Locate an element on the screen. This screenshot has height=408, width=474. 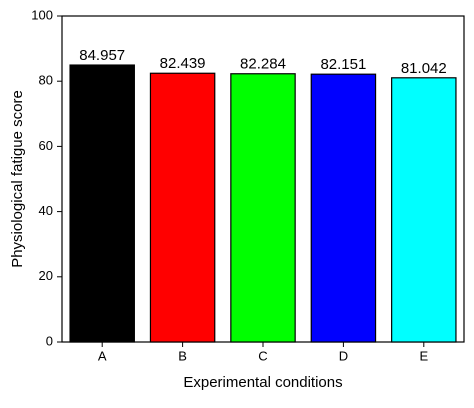
x-tick-label: C is located at coordinates (262, 355).